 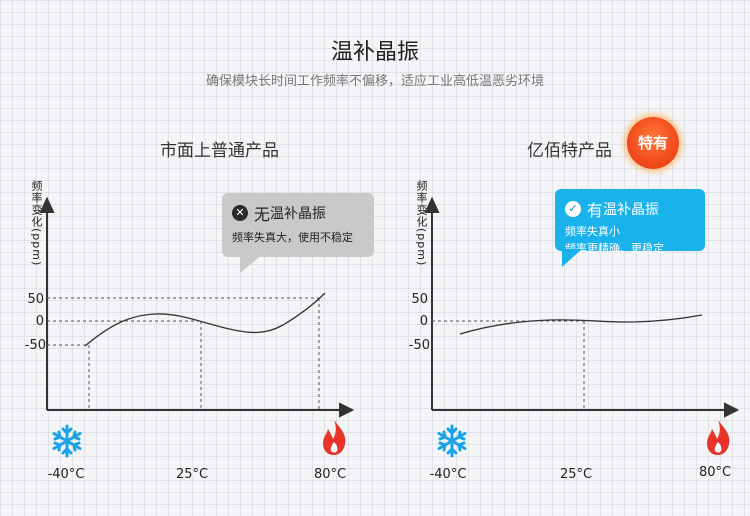 What do you see at coordinates (374, 81) in the screenshot?
I see `page-subtitle: 确保模块长时间工作频率不偏移，适应工业高低温恶劣环境` at bounding box center [374, 81].